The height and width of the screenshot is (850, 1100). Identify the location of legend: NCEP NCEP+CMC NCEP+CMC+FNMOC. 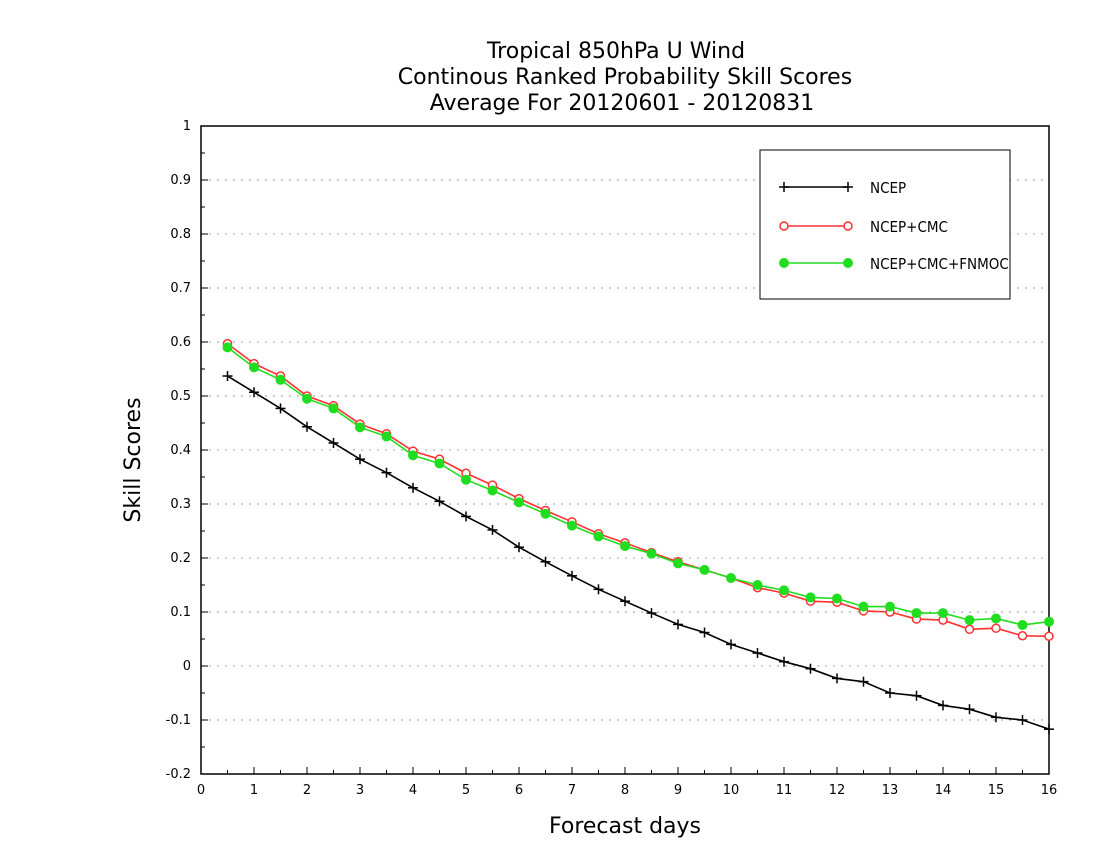
(885, 224).